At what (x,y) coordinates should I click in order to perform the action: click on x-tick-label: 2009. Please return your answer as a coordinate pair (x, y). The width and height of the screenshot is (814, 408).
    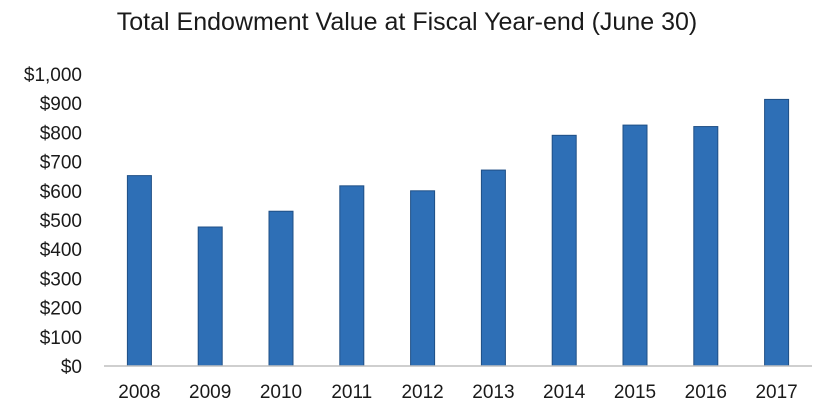
    Looking at the image, I should click on (210, 392).